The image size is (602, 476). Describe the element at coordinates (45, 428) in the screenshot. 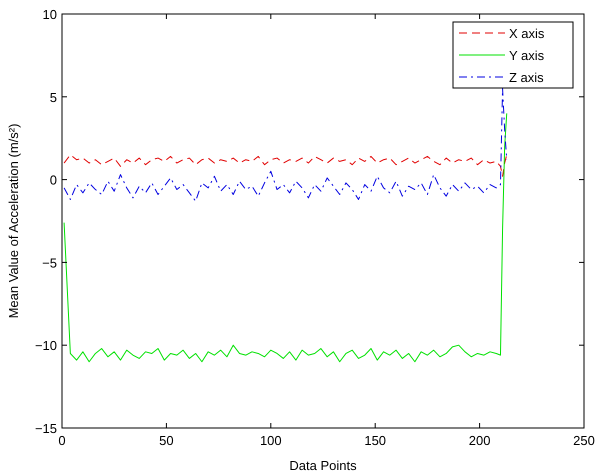

I see `y-tick-label: −15` at that location.